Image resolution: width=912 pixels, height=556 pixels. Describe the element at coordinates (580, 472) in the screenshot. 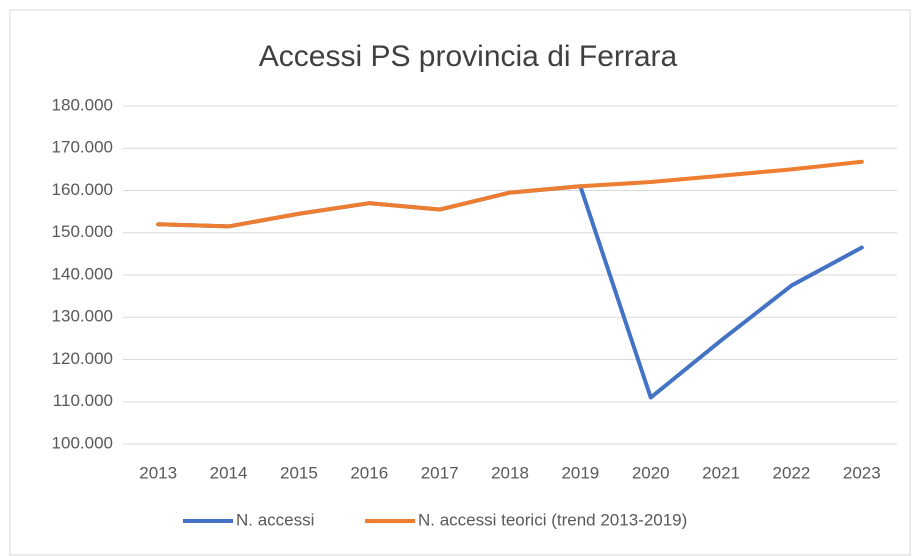

I see `x-tick-label: 2019` at that location.